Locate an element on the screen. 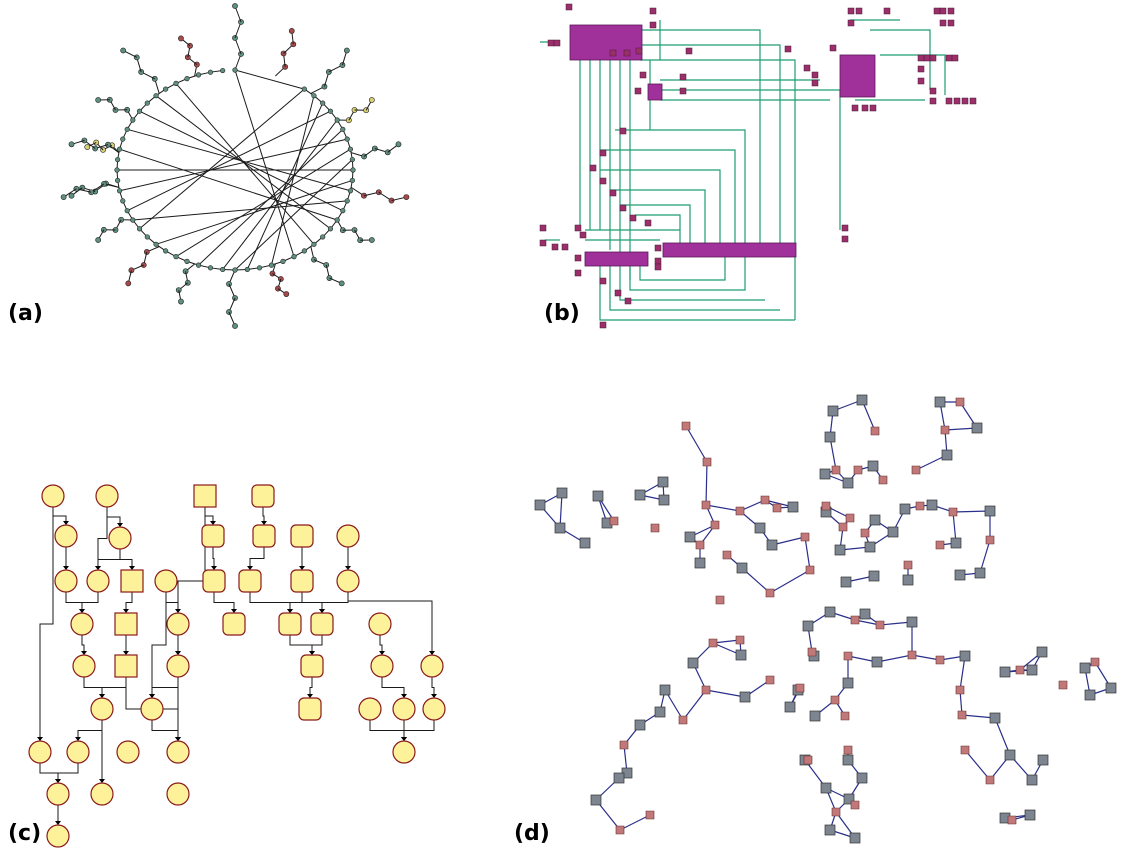 This screenshot has width=1126, height=855. panel-label-a: (a) is located at coordinates (25, 313).